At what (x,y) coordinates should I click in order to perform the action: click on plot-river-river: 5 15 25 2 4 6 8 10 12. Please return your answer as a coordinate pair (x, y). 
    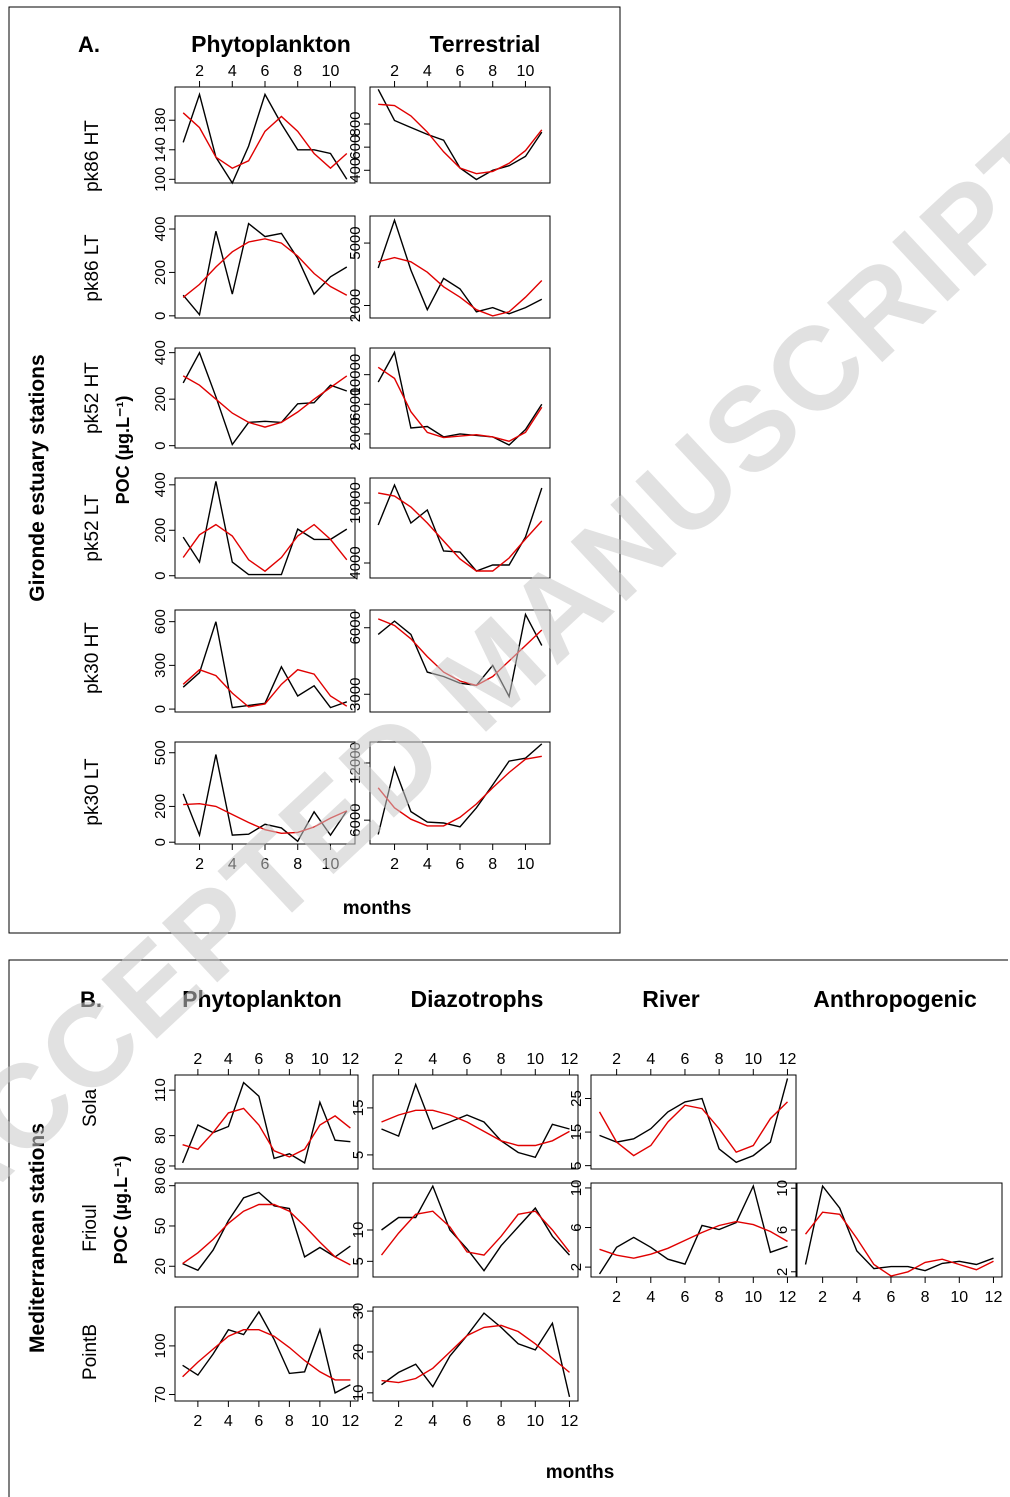
    Looking at the image, I should click on (682, 1110).